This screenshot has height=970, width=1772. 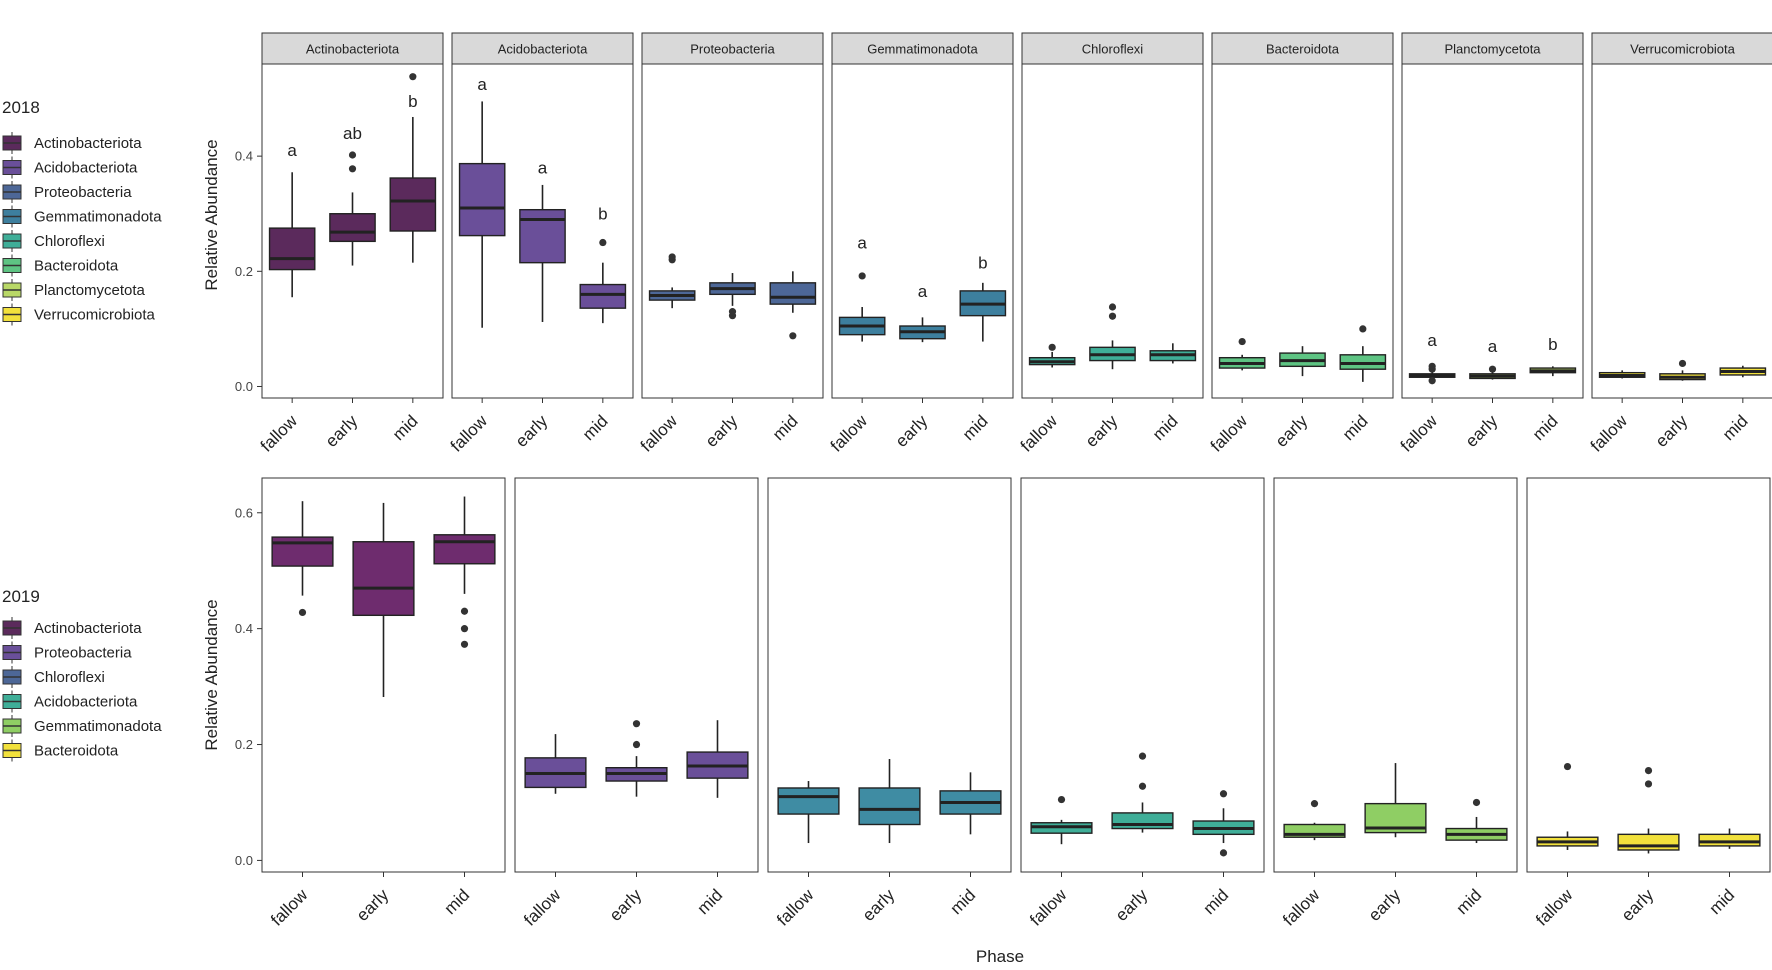 I want to click on x-axis-label: Phase, so click(x=1000, y=956).